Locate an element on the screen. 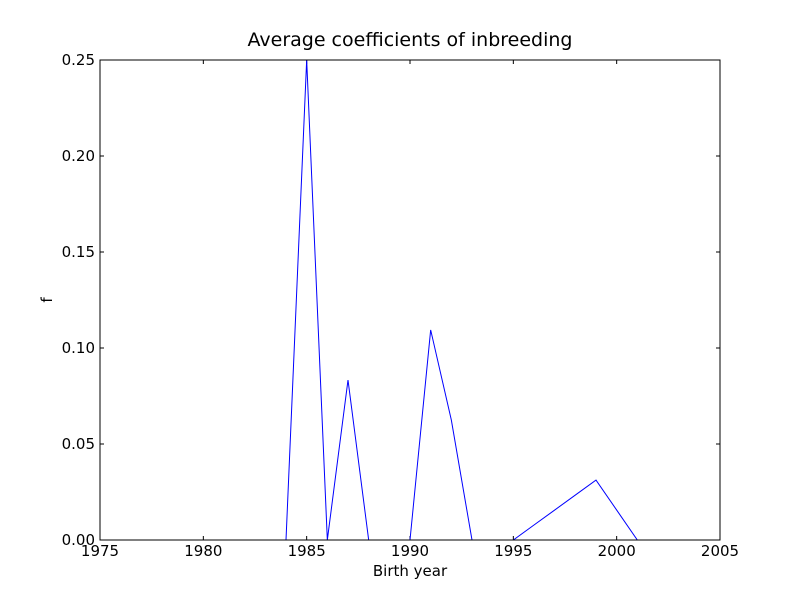 The height and width of the screenshot is (600, 800). y-tick-label: 0.15 is located at coordinates (78, 252).